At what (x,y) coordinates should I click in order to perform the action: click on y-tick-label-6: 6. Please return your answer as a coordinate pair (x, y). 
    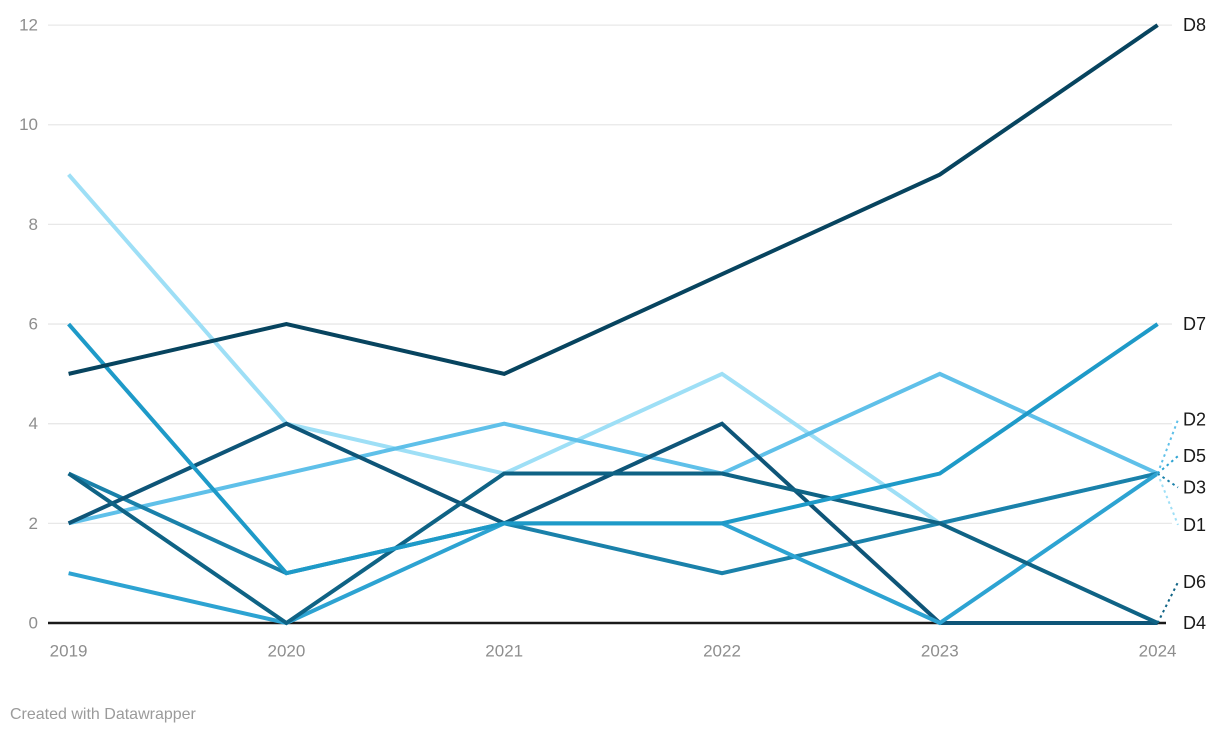
    Looking at the image, I should click on (33, 324).